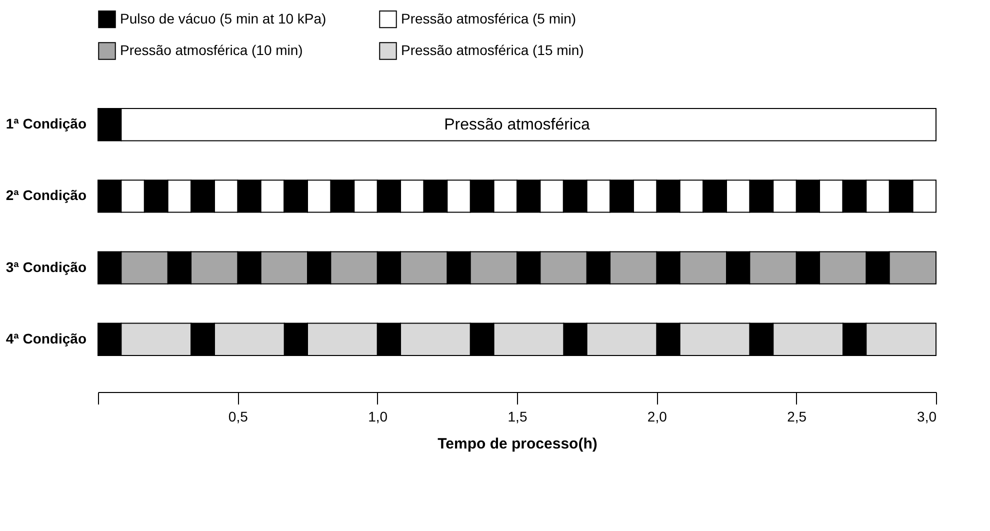 The image size is (990, 531). Describe the element at coordinates (492, 50) in the screenshot. I see `legend-label: Pressão atmosférica (15 min)` at that location.